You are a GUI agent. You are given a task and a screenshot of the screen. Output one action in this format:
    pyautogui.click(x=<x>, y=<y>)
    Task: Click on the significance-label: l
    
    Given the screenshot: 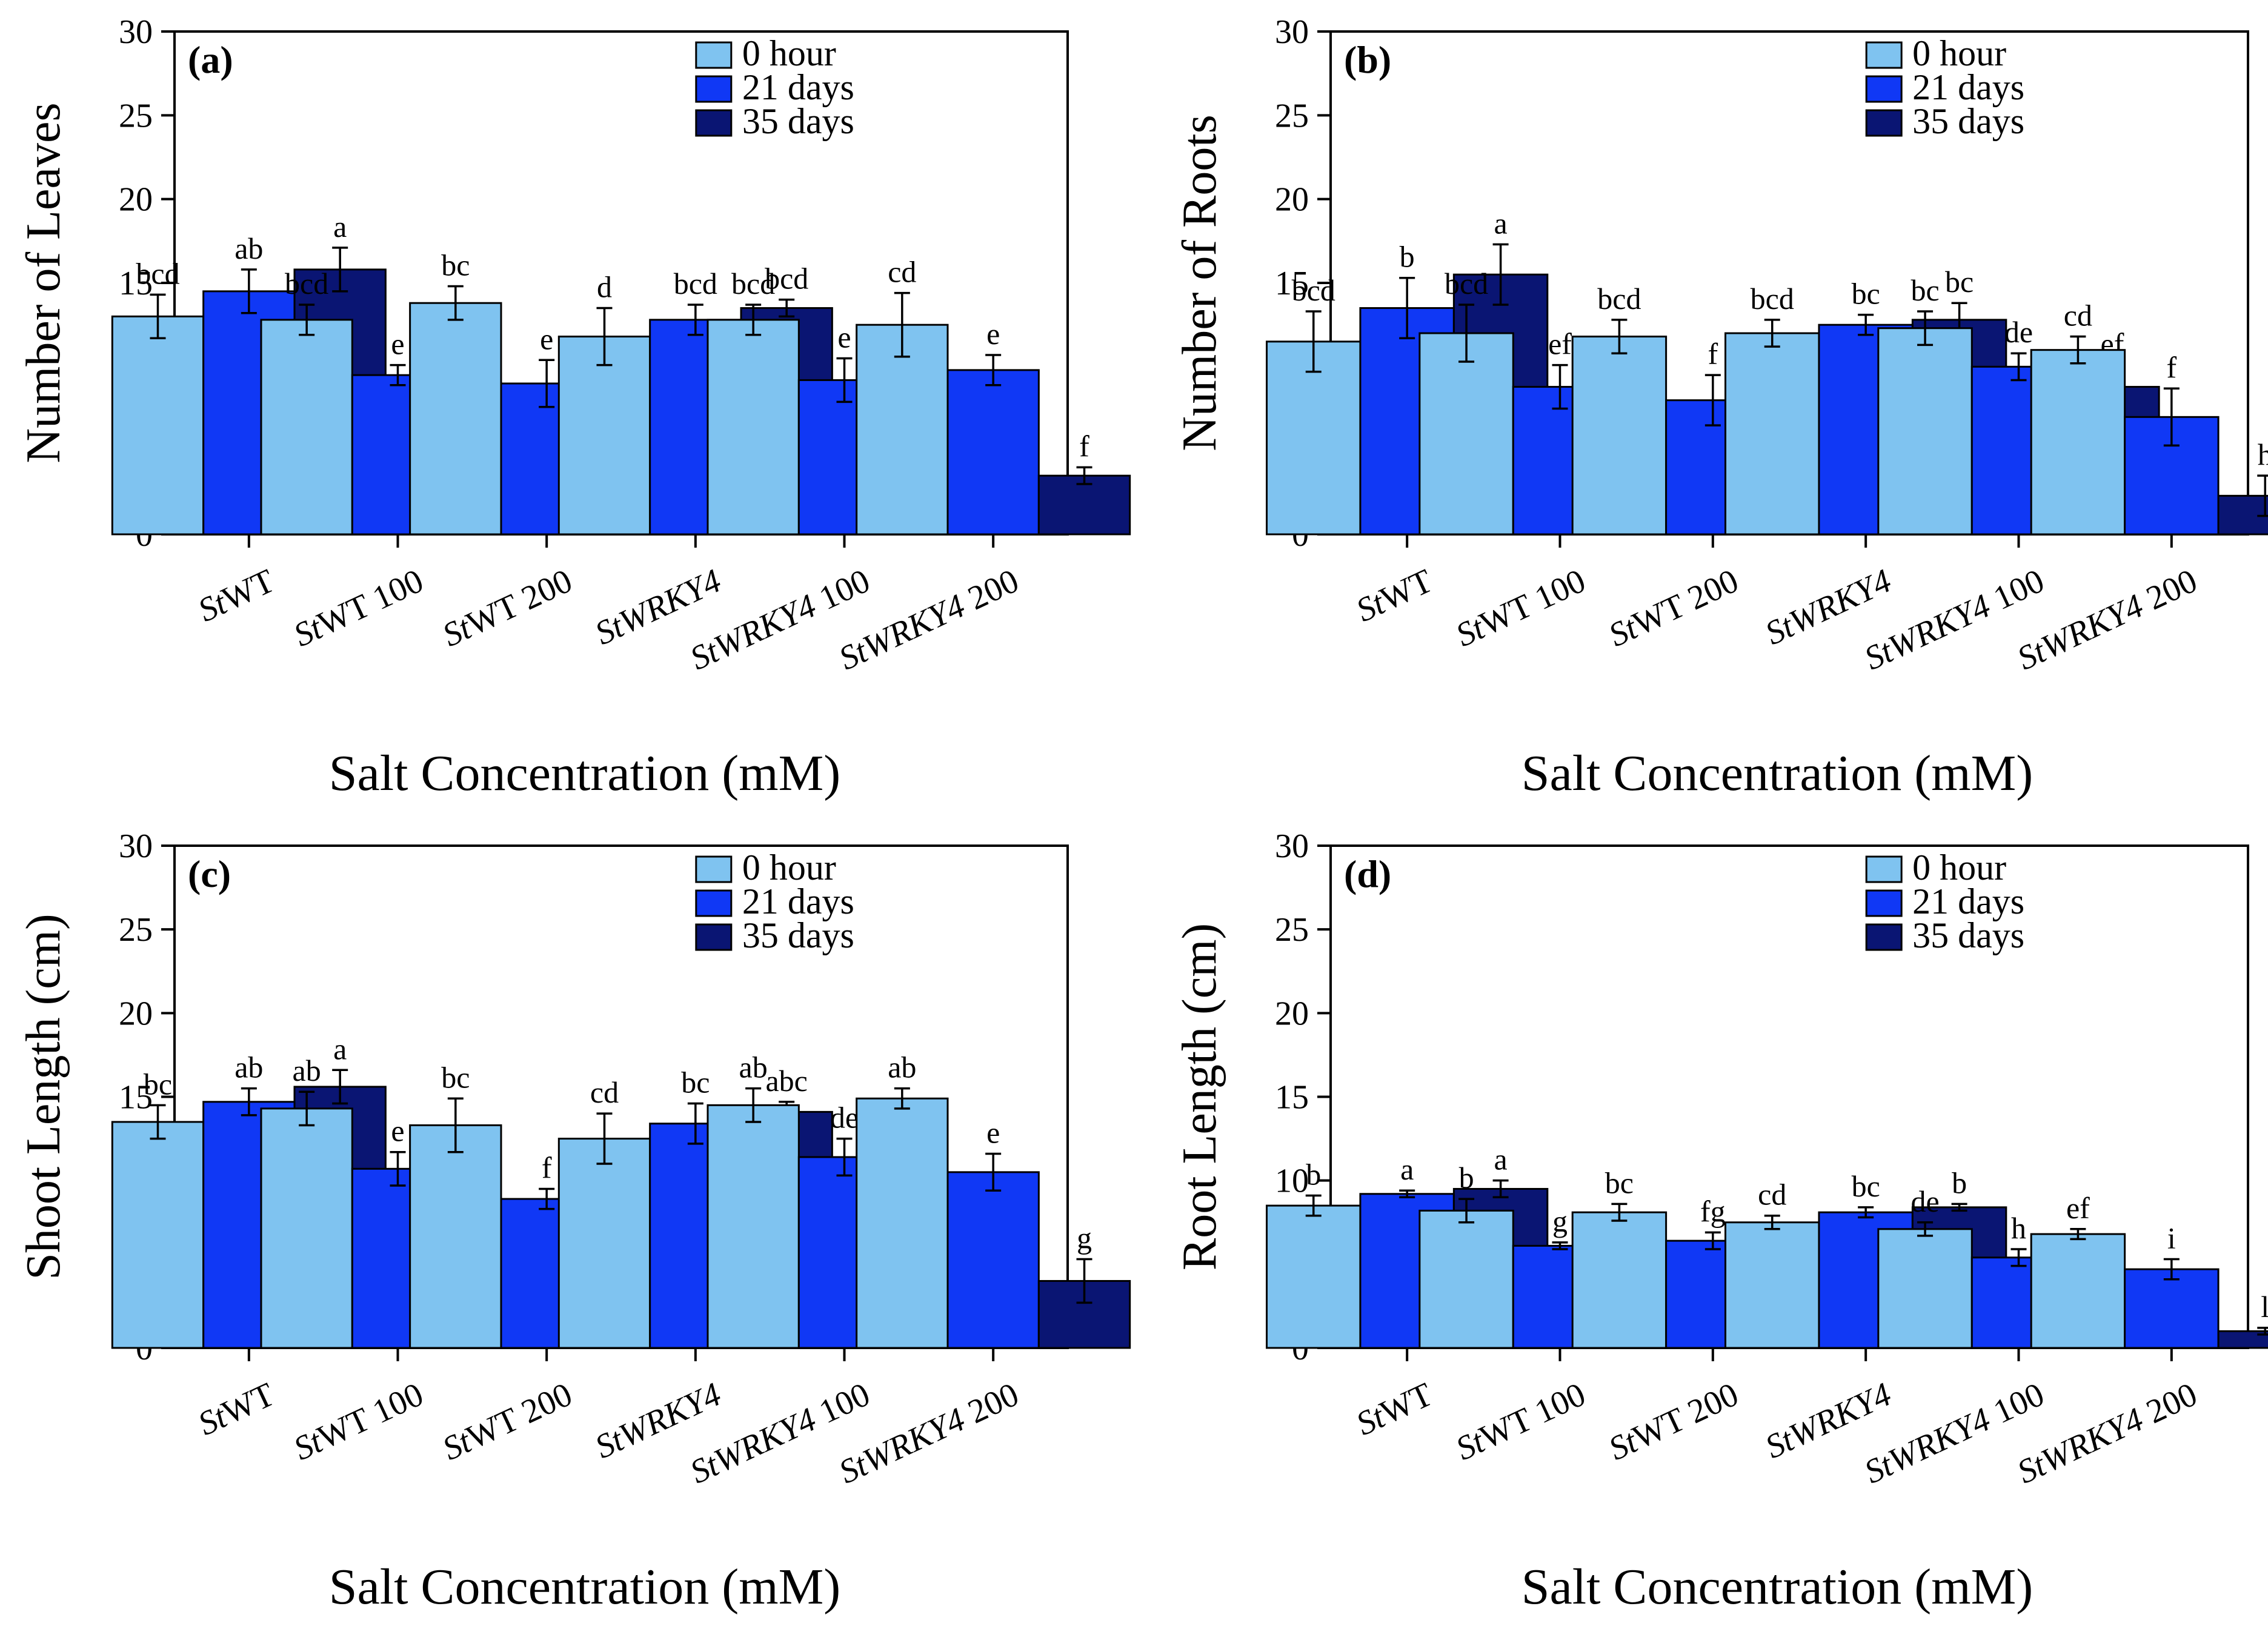 What is the action you would take?
    pyautogui.click(x=2264, y=1307)
    